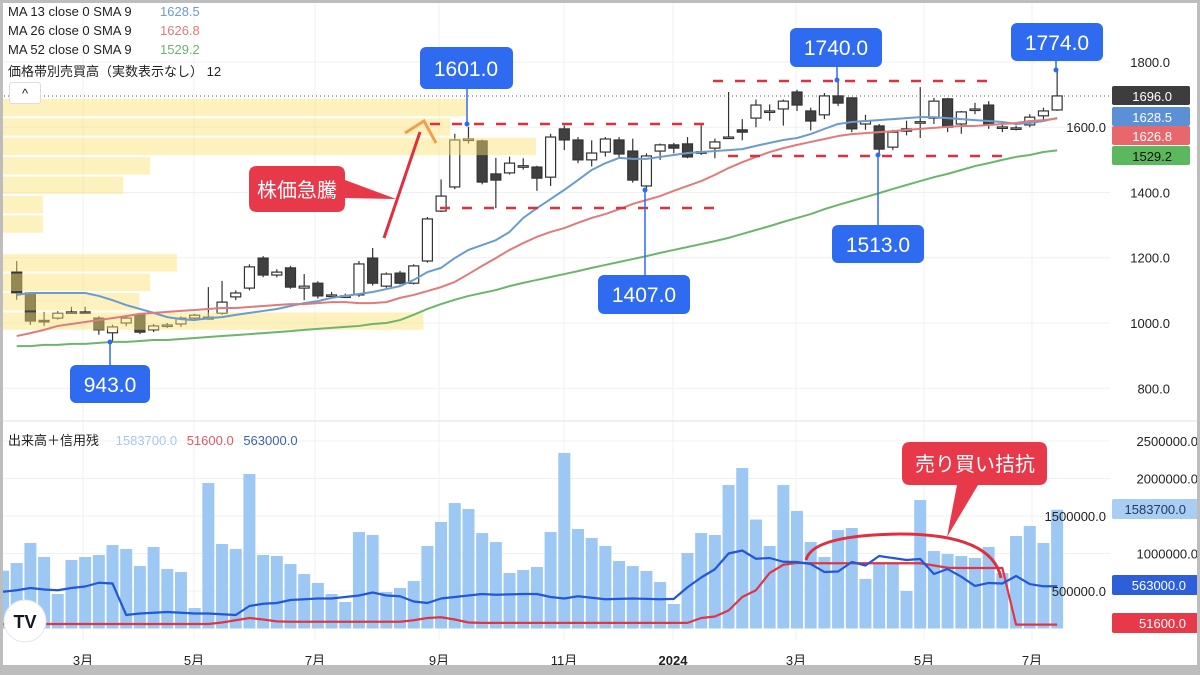 The width and height of the screenshot is (1200, 675). Describe the element at coordinates (1150, 62) in the screenshot. I see `price-tick-label: 1800.0` at that location.